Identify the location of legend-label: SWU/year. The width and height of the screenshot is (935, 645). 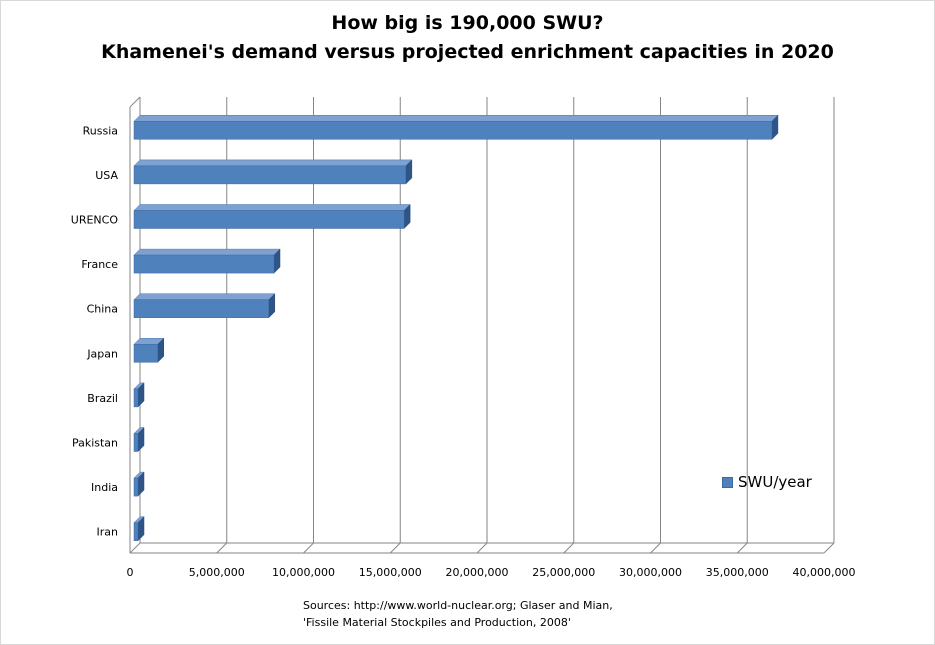
(775, 482).